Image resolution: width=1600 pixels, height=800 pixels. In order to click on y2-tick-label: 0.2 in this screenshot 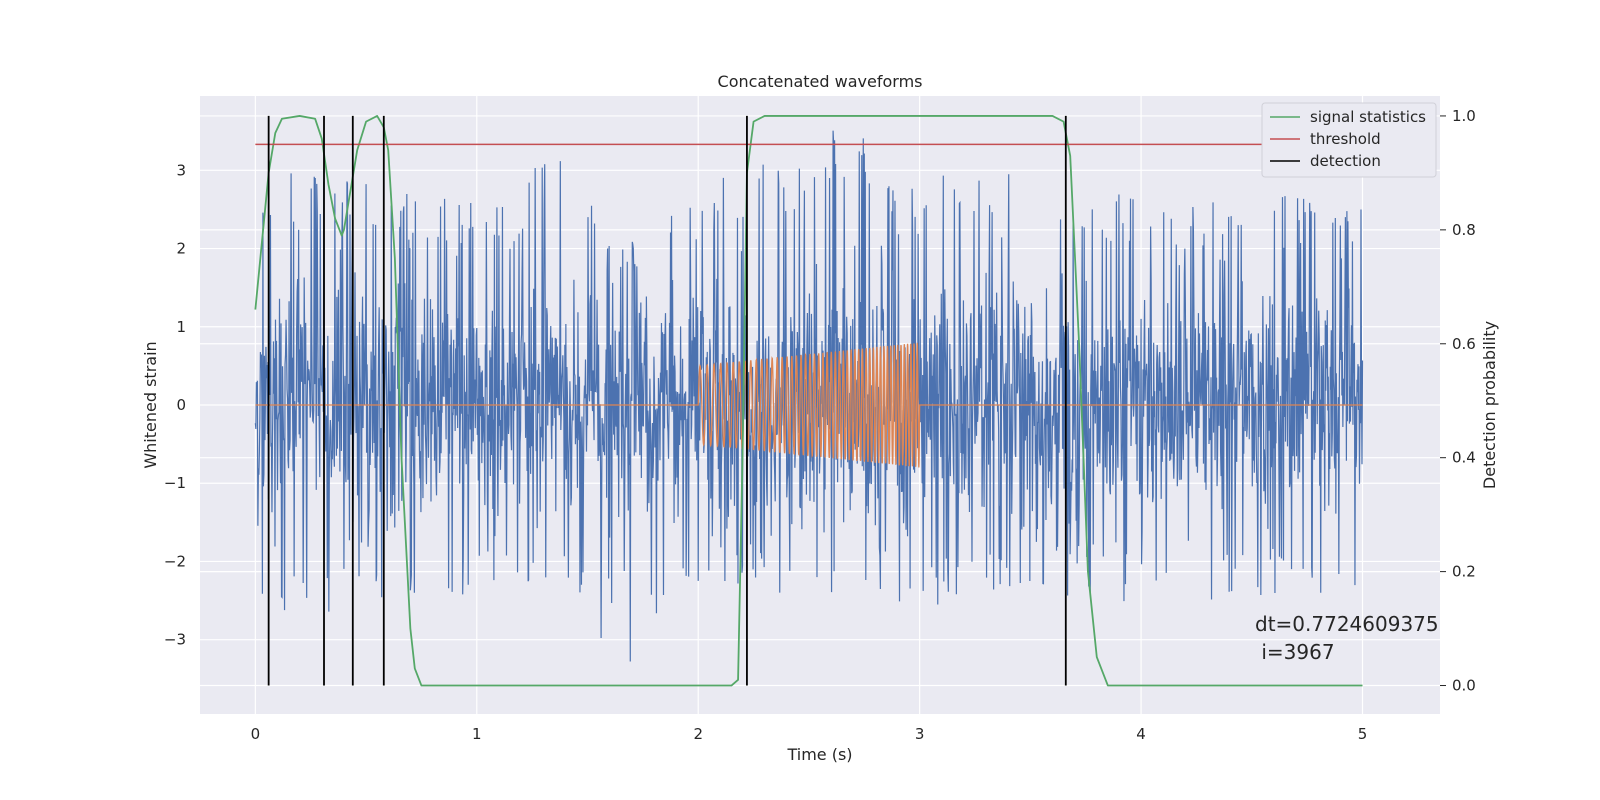, I will do `click(1464, 572)`.